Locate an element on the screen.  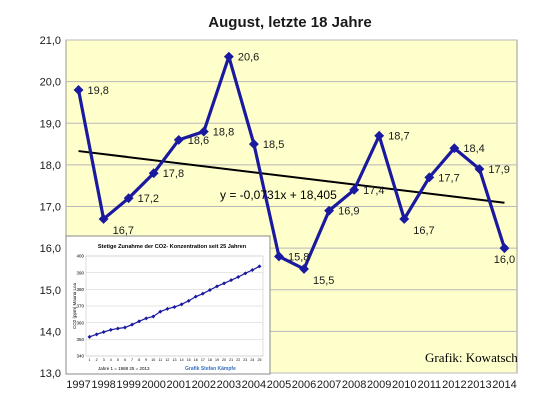
inset-x-tick-label: 6 is located at coordinates (125, 360).